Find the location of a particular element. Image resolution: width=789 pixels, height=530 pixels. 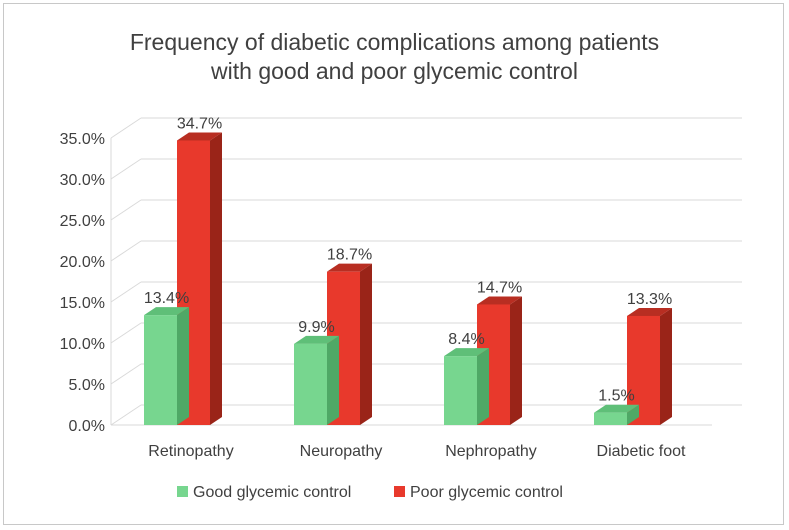

data-label: 13.4% is located at coordinates (166, 298).